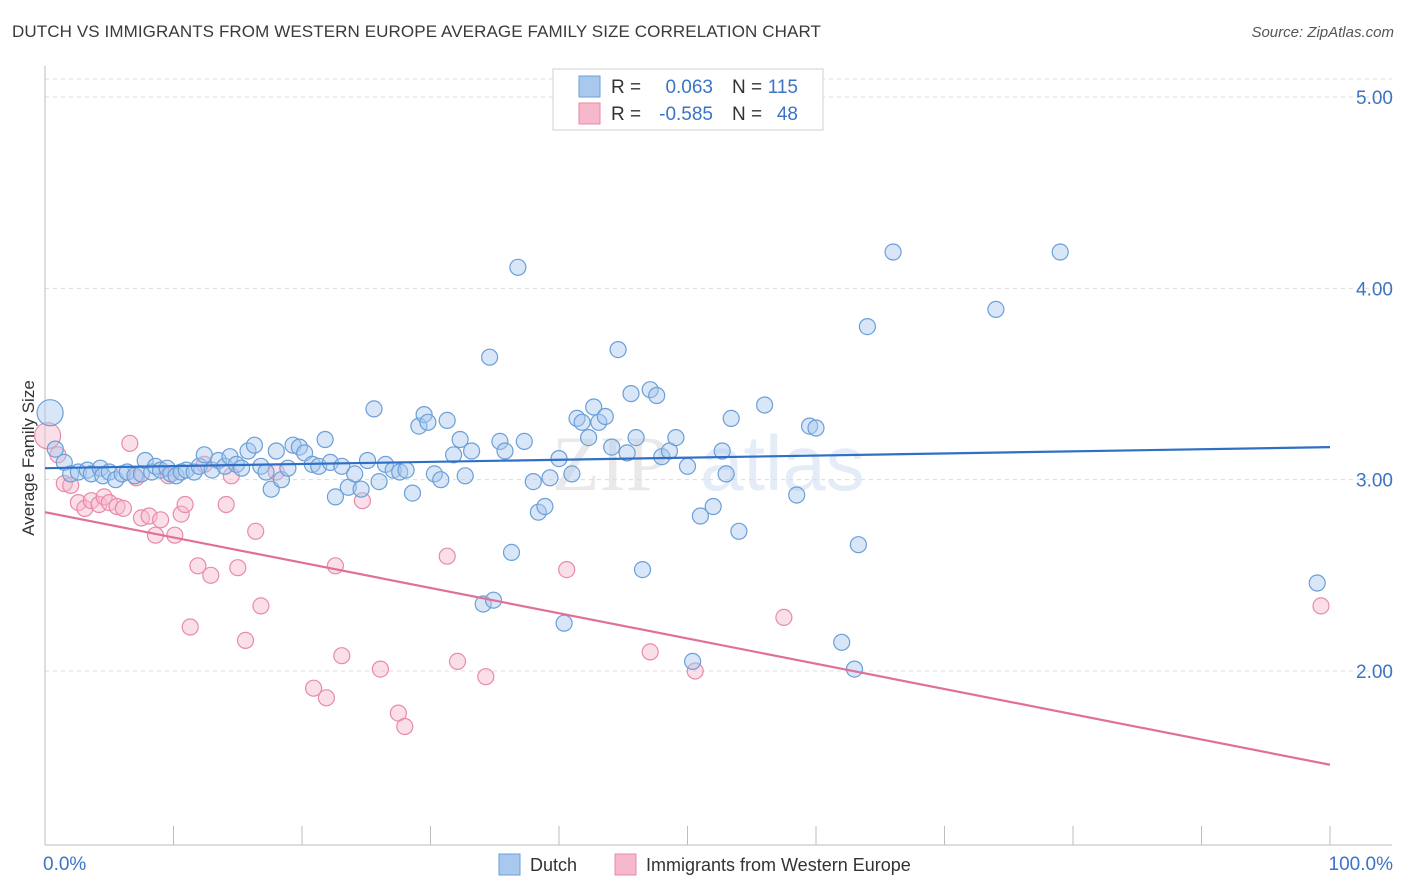 The width and height of the screenshot is (1406, 892). What do you see at coordinates (688, 99) in the screenshot?
I see `stats-legend: R = 0.063 N = 115 R = -0.585 N = 48` at bounding box center [688, 99].